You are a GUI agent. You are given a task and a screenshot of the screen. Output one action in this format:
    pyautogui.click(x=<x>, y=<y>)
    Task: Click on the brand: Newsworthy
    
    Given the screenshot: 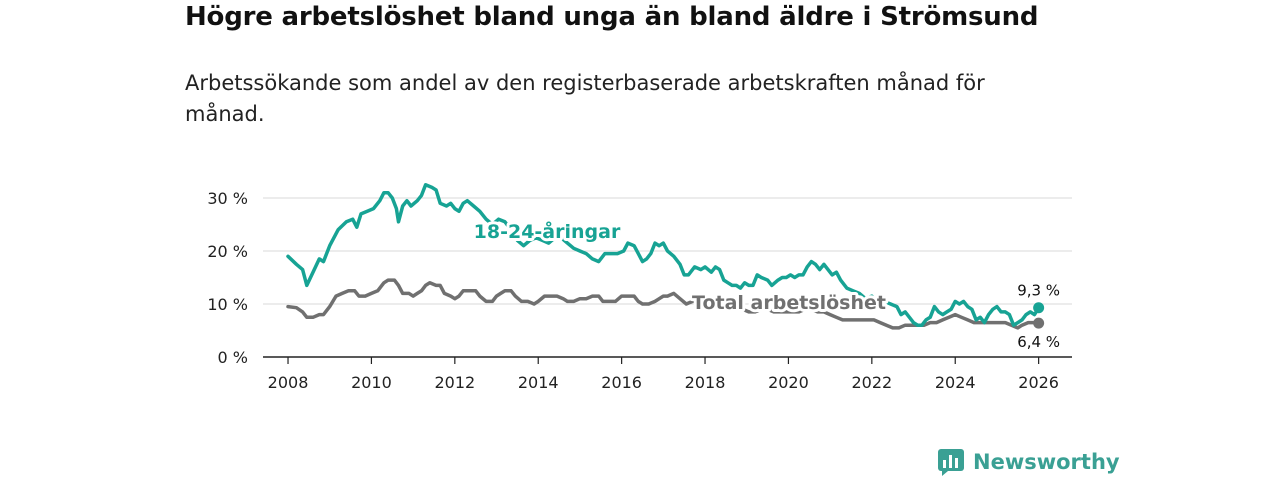 What is the action you would take?
    pyautogui.click(x=1028, y=462)
    